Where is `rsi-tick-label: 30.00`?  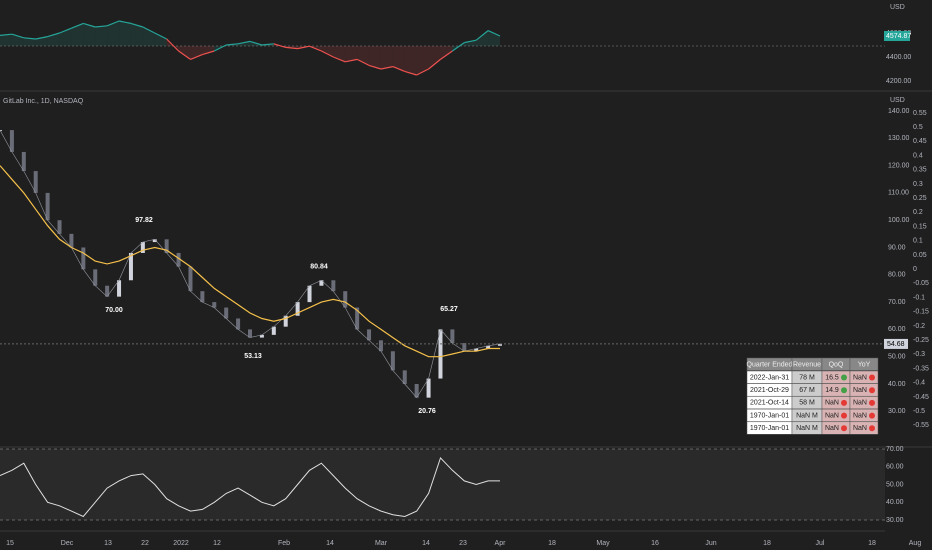
rsi-tick-label: 30.00 is located at coordinates (895, 520).